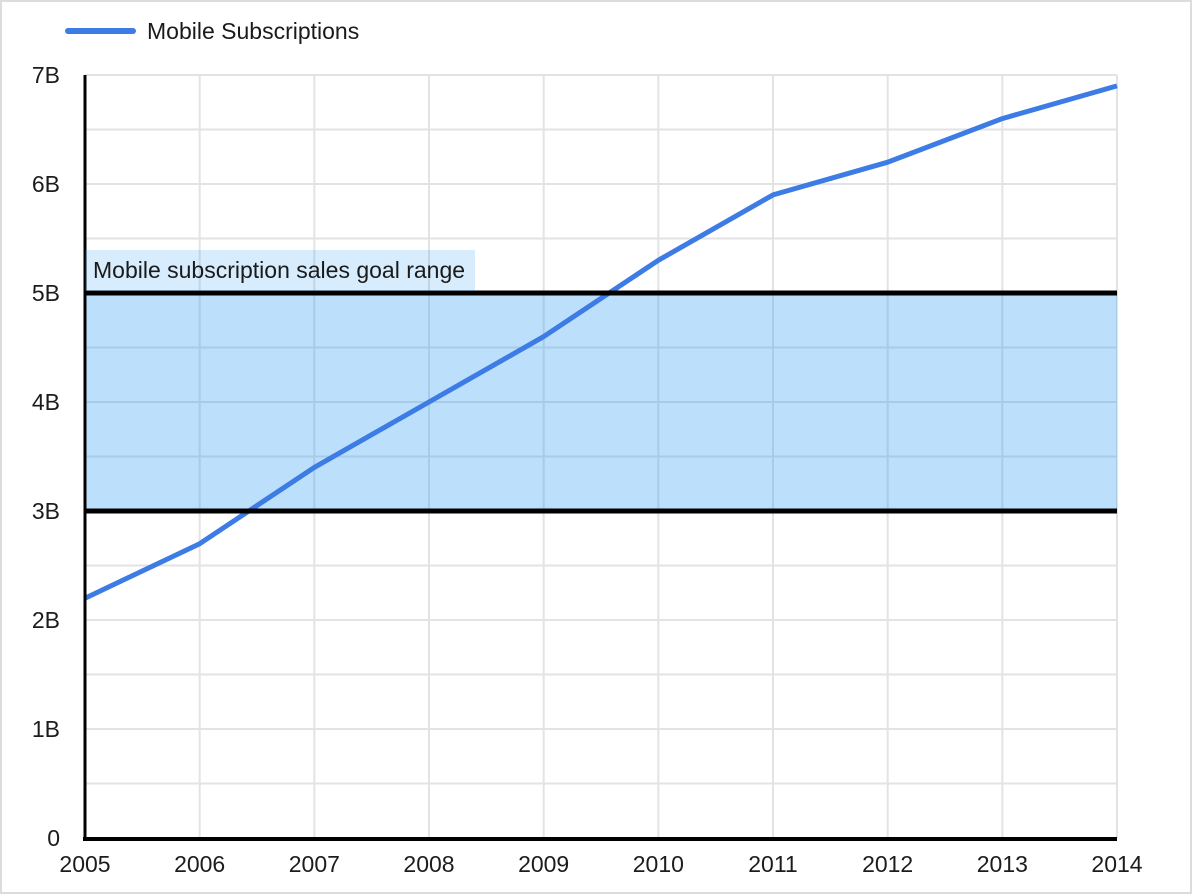  I want to click on y-axis-label: 7B, so click(45, 75).